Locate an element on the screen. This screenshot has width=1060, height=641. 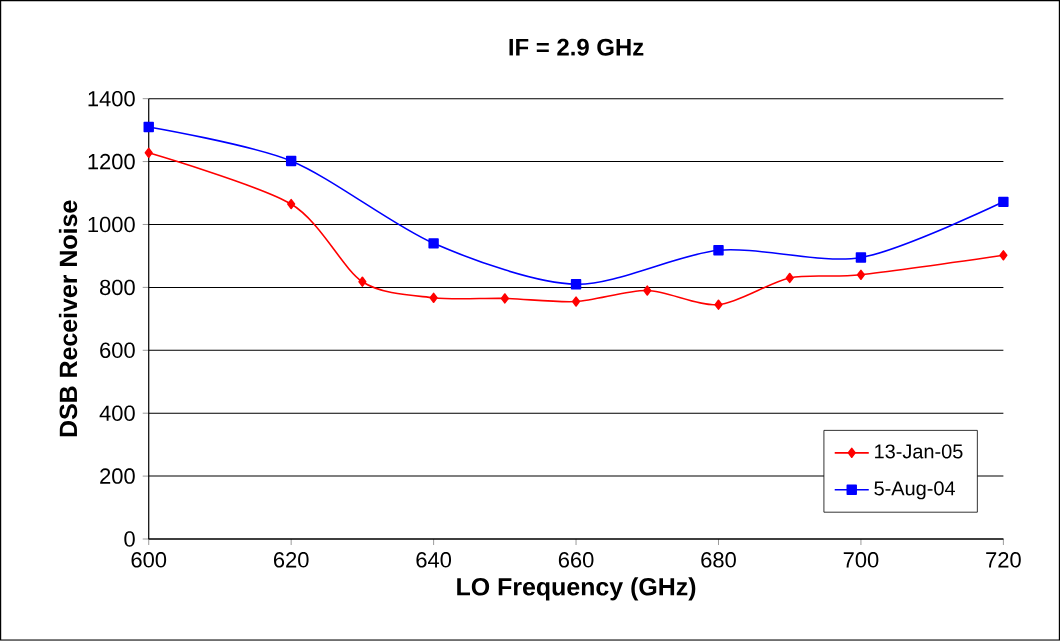
y-tick-label: 200 is located at coordinates (117, 476).